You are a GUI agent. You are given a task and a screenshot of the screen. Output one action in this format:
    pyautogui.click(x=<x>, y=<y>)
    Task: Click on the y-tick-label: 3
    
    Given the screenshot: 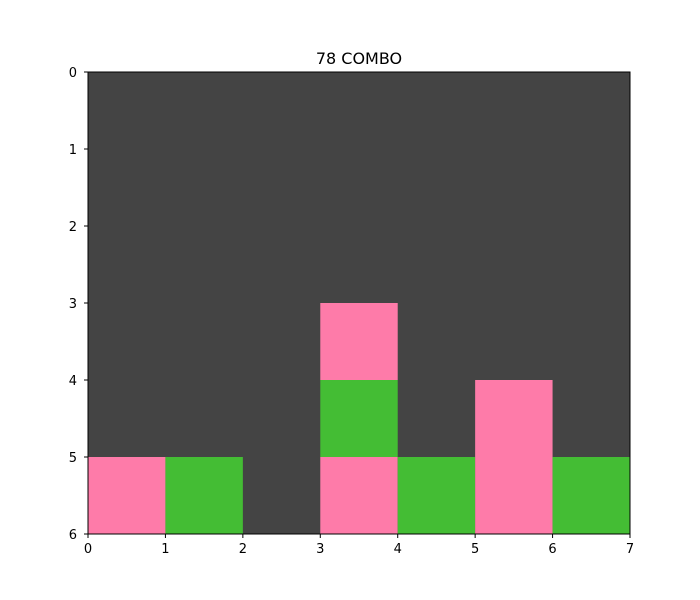 What is the action you would take?
    pyautogui.click(x=73, y=304)
    